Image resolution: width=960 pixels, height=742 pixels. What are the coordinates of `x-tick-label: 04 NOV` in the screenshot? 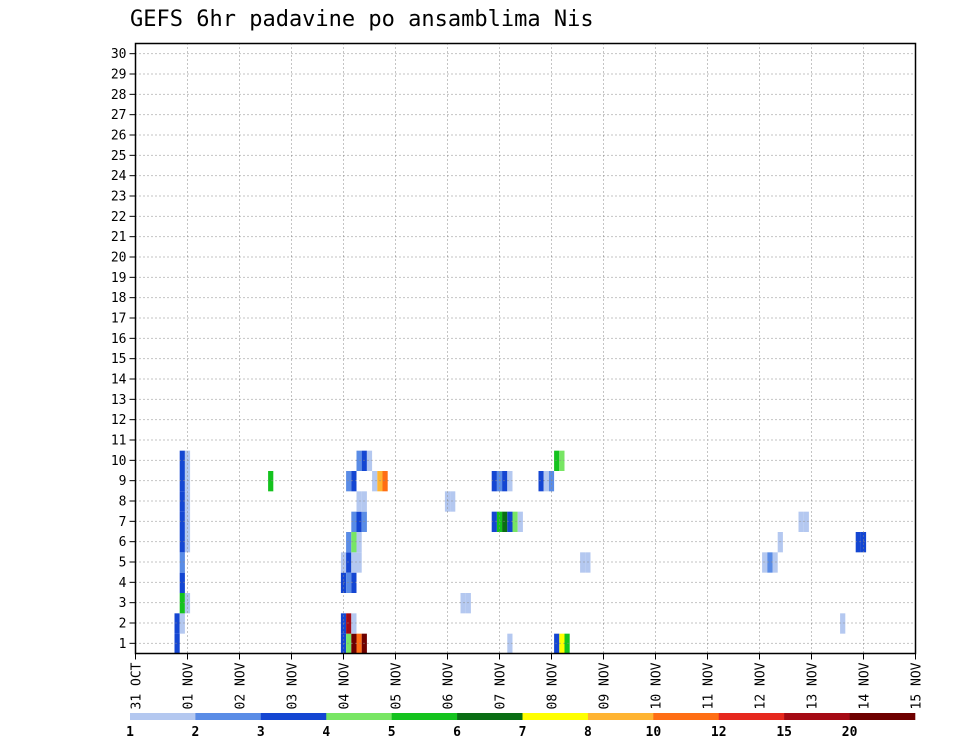 It's located at (345, 685).